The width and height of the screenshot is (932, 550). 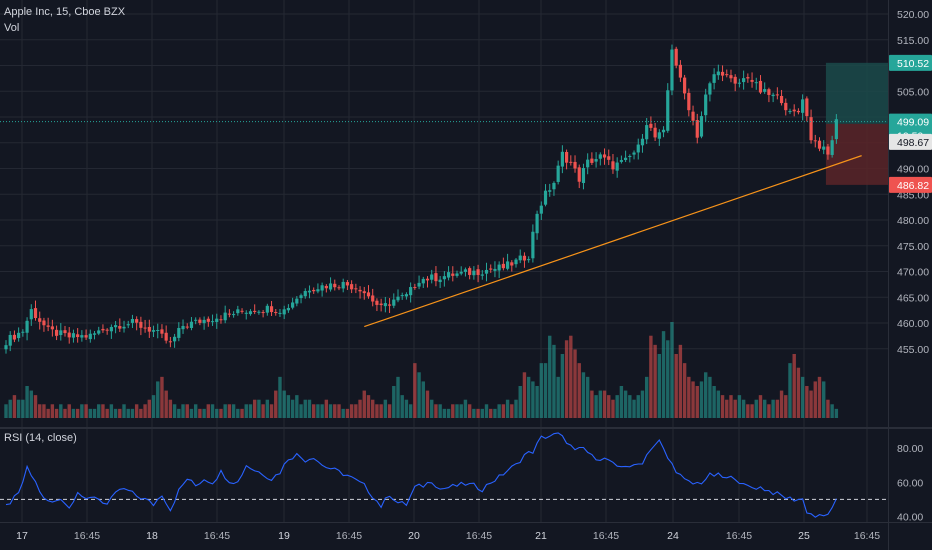 I want to click on volume-indicator-label: Vol, so click(x=12, y=28).